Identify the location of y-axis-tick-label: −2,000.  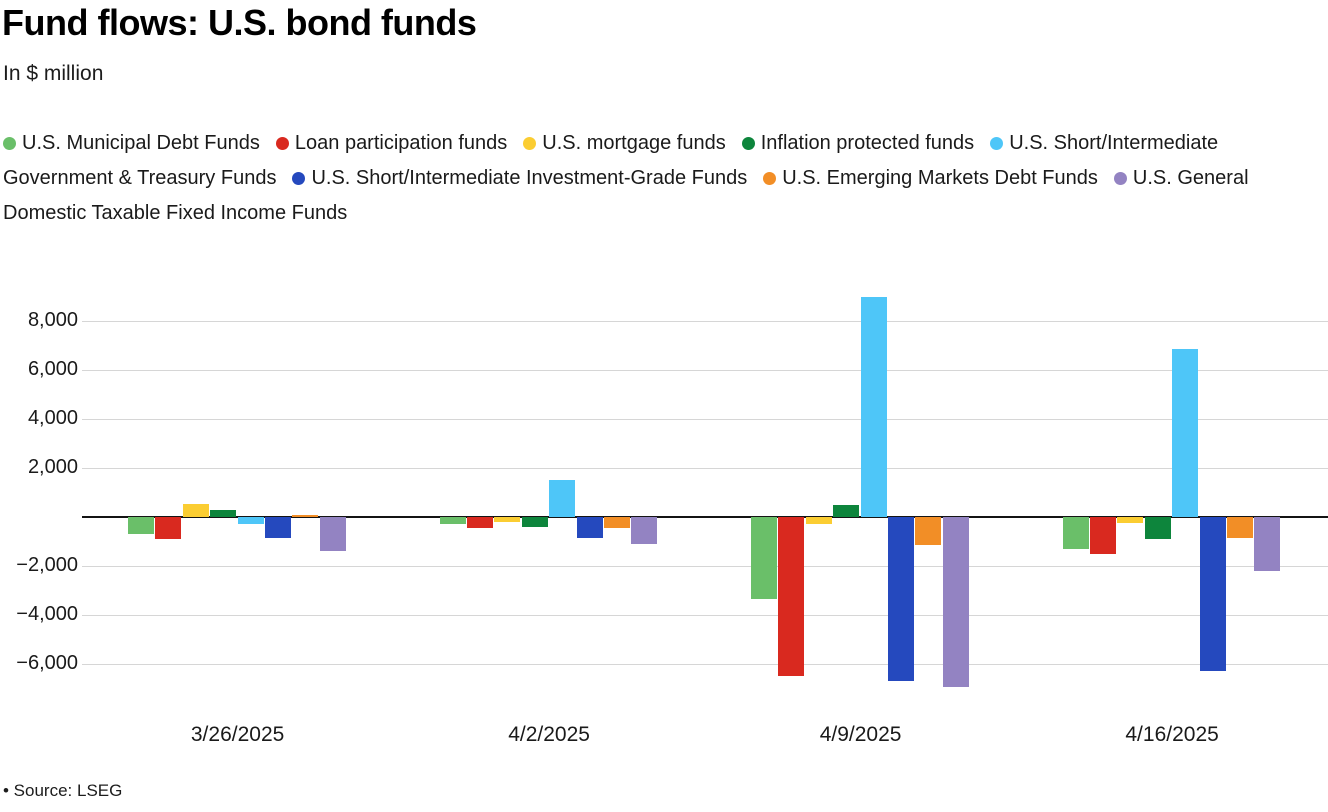
(47, 565).